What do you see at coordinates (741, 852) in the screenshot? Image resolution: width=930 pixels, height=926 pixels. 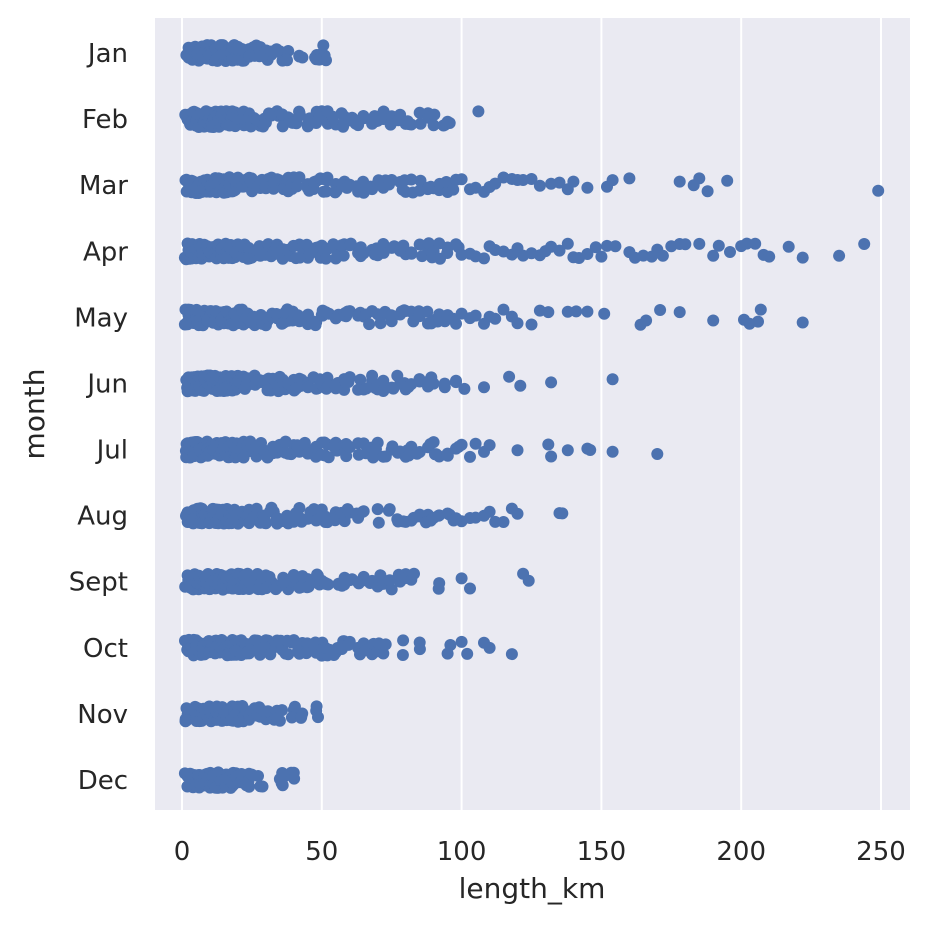 I see `x-tick-label: 200` at bounding box center [741, 852].